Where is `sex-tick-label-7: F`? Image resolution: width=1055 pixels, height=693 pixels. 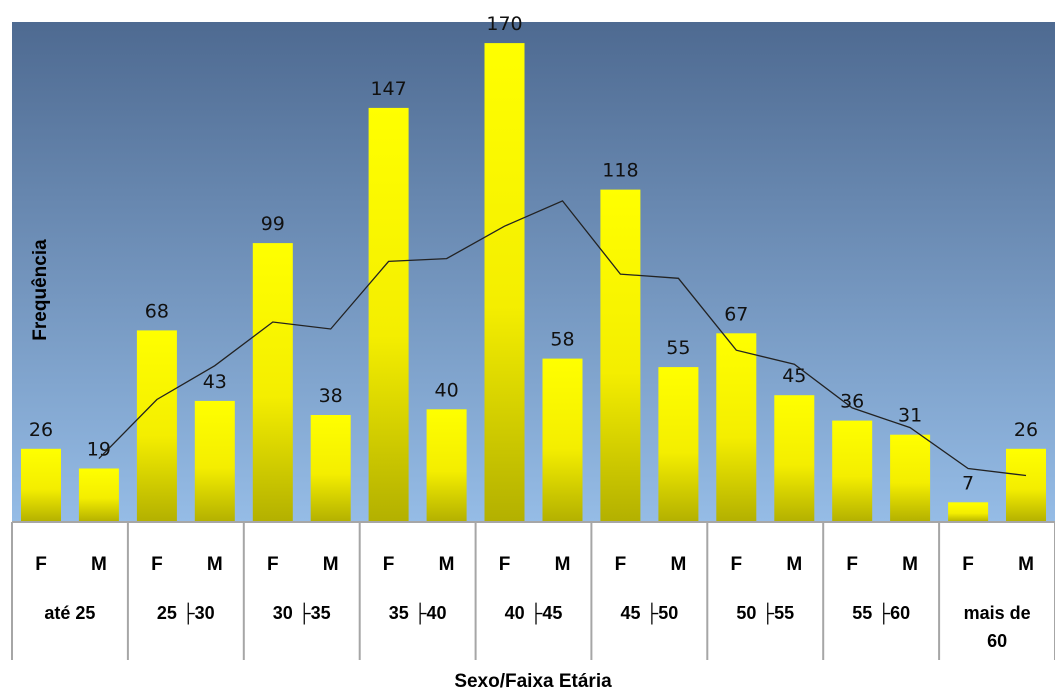
sex-tick-label-7: F is located at coordinates (389, 564).